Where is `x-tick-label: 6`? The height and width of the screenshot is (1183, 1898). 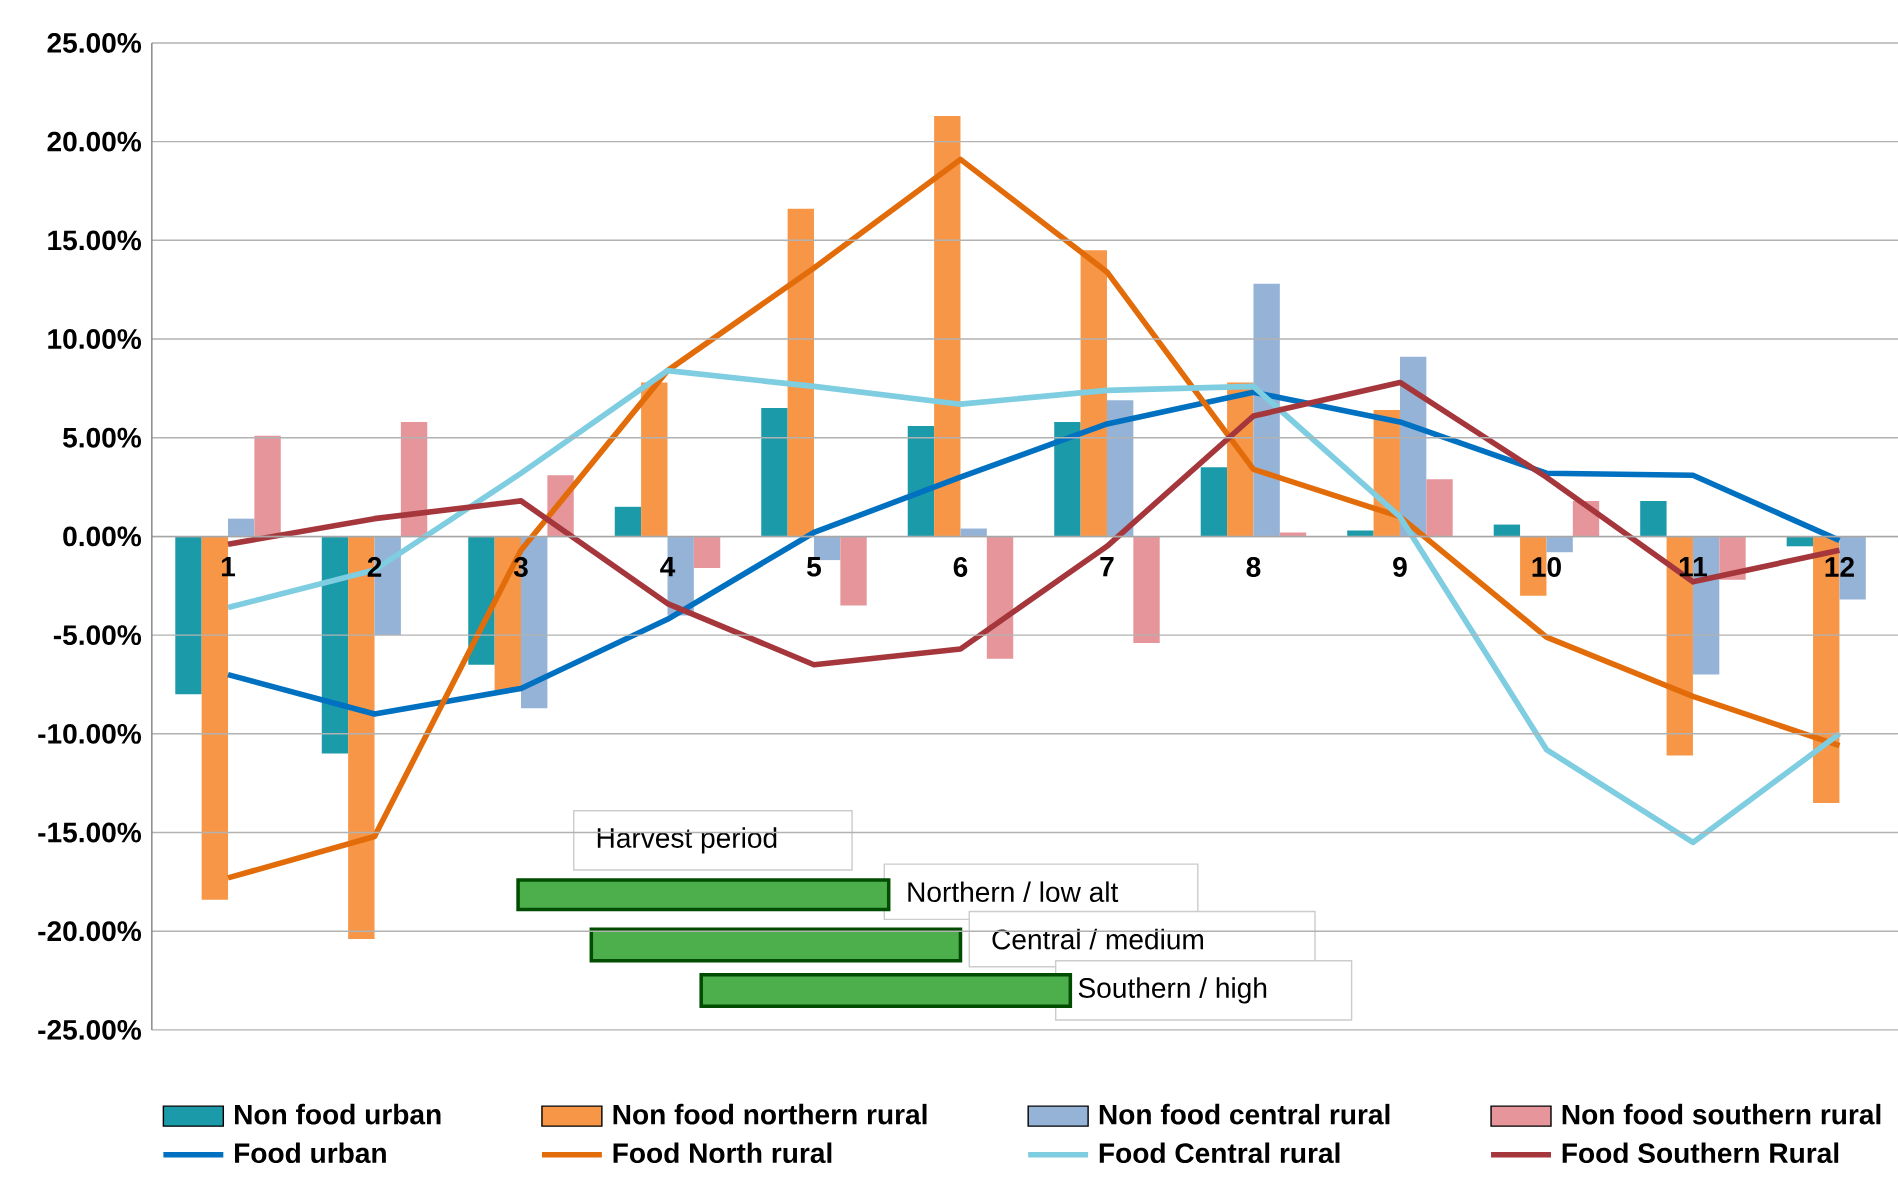
x-tick-label: 6 is located at coordinates (960, 567).